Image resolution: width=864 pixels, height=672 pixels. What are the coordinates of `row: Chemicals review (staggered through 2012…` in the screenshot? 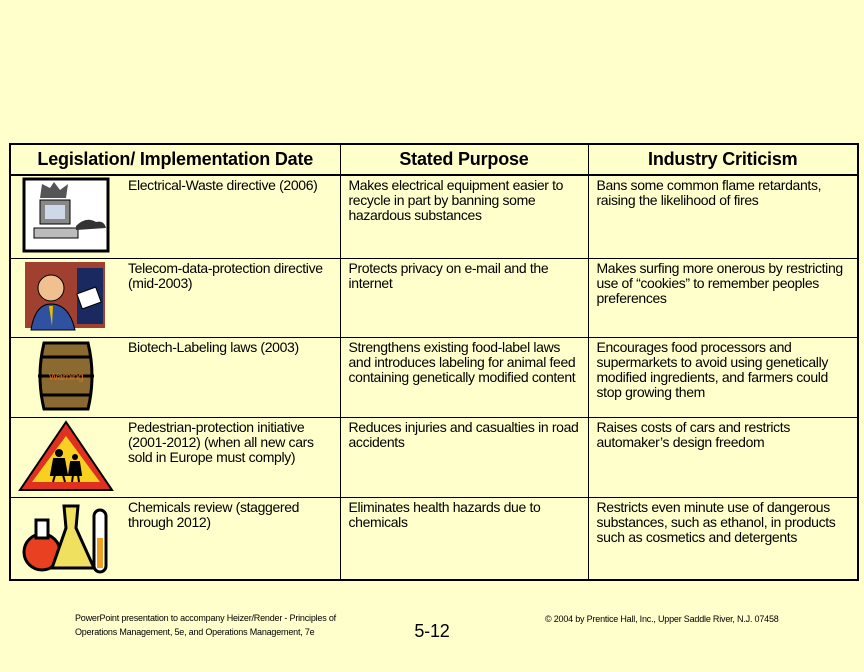 It's located at (434, 538).